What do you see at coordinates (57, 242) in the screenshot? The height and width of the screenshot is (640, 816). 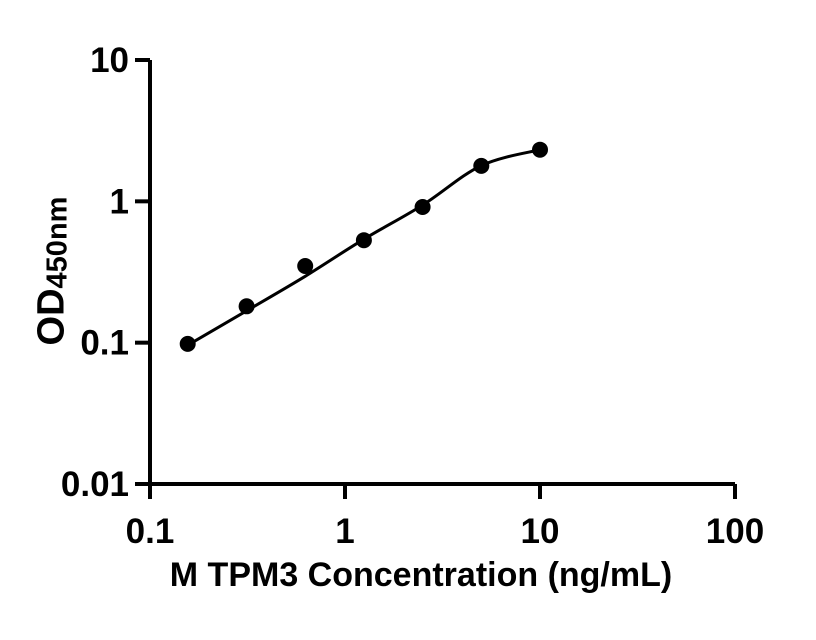 I see `y-axis-title-subscript: 450nm` at bounding box center [57, 242].